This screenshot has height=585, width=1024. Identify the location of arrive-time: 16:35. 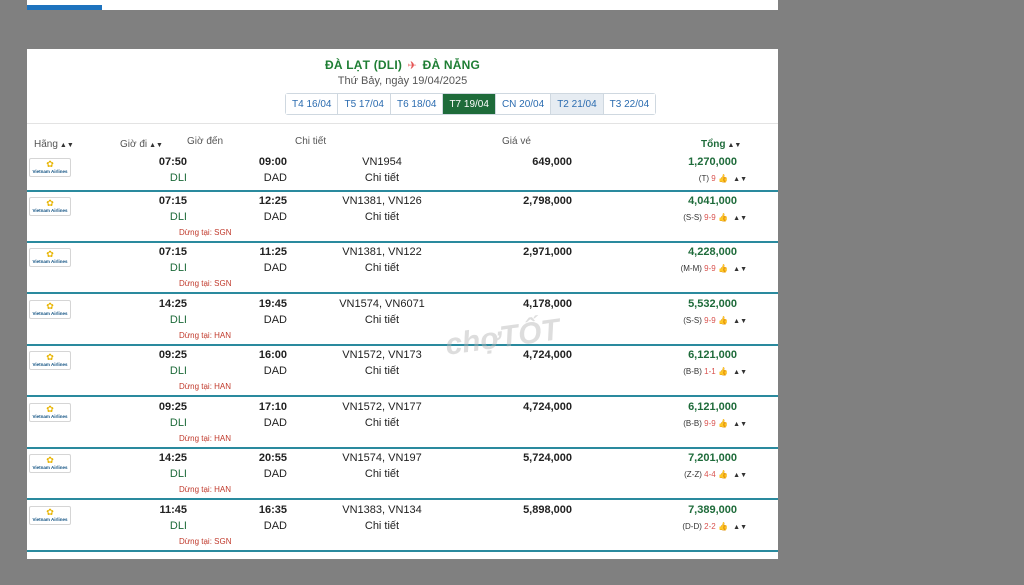
(272, 510).